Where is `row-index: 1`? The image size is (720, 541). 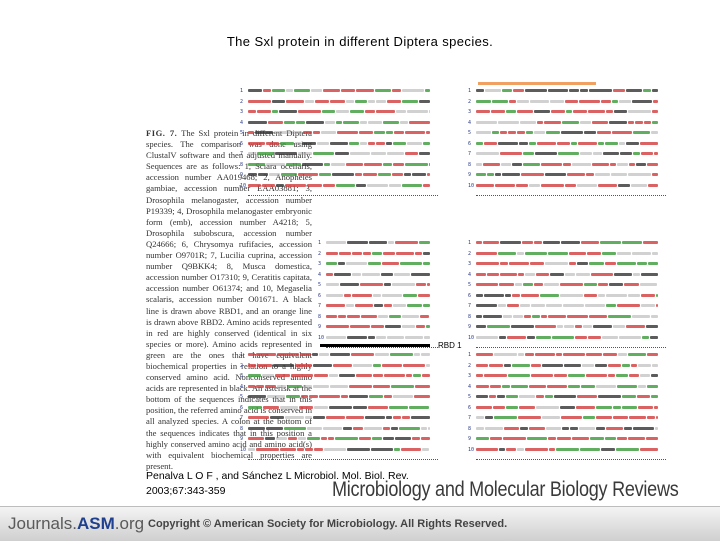 row-index: 1 is located at coordinates (470, 243).